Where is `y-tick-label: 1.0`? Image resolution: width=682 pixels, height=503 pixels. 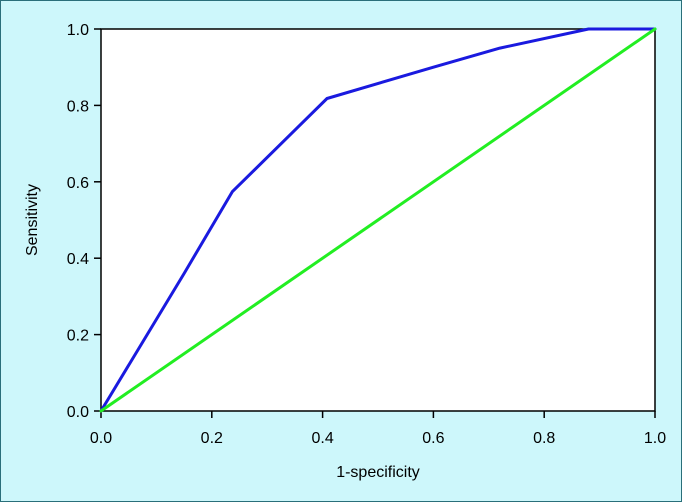
y-tick-label: 1.0 is located at coordinates (78, 30).